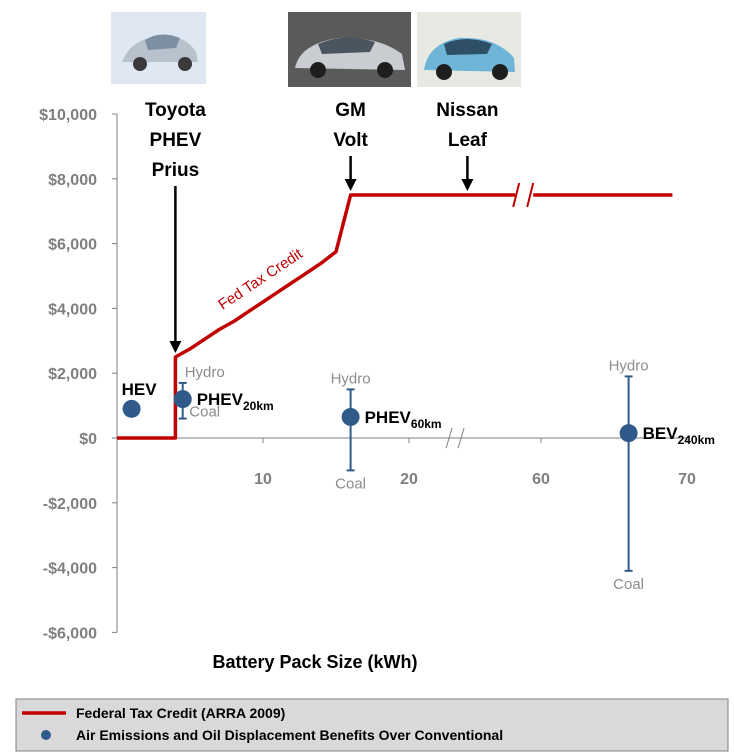  What do you see at coordinates (314, 662) in the screenshot?
I see `x-axis-label: Battery Pack Size (kWh)` at bounding box center [314, 662].